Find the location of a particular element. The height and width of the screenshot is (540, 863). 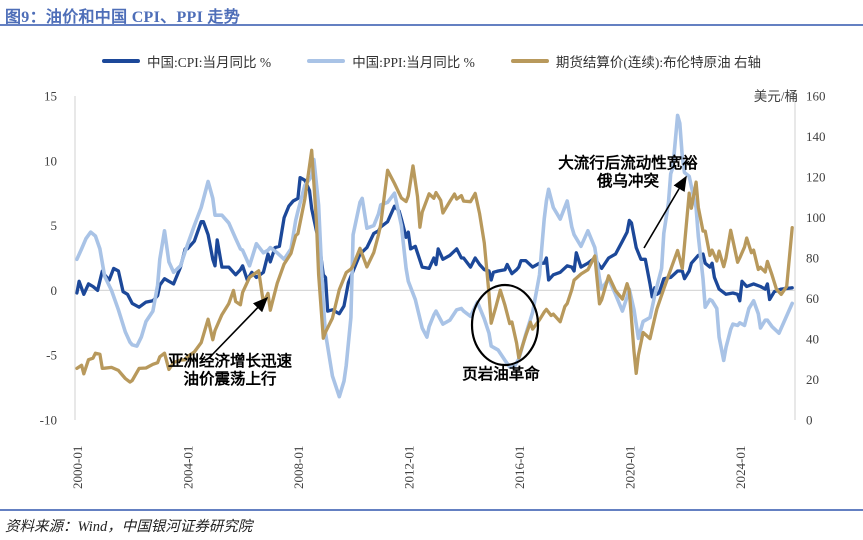

annotation-line: 页岩油革命 is located at coordinates (501, 374).